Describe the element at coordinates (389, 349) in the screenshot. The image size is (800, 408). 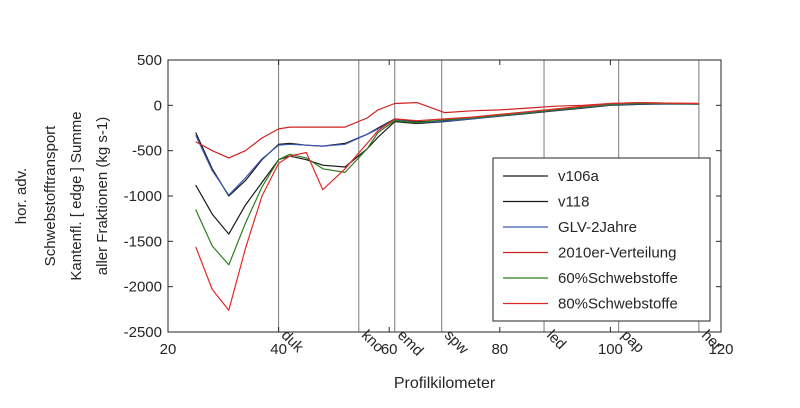
I see `x-tick-label: 60` at that location.